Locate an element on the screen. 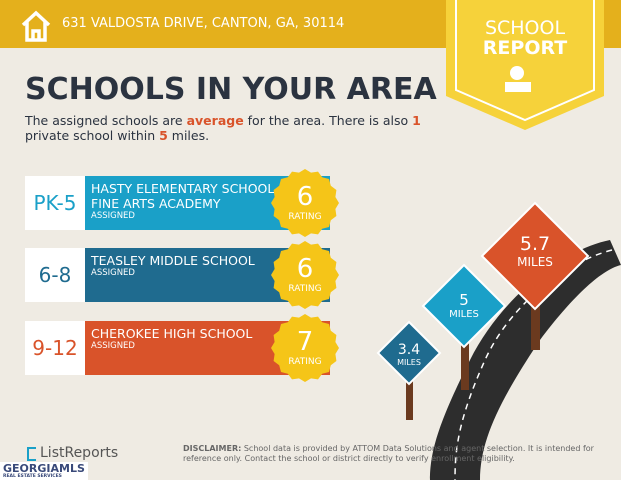 The height and width of the screenshot is (480, 621). school-text: TEASLEY MIDDLE SCHOOL ASSIGNED is located at coordinates (186, 266).